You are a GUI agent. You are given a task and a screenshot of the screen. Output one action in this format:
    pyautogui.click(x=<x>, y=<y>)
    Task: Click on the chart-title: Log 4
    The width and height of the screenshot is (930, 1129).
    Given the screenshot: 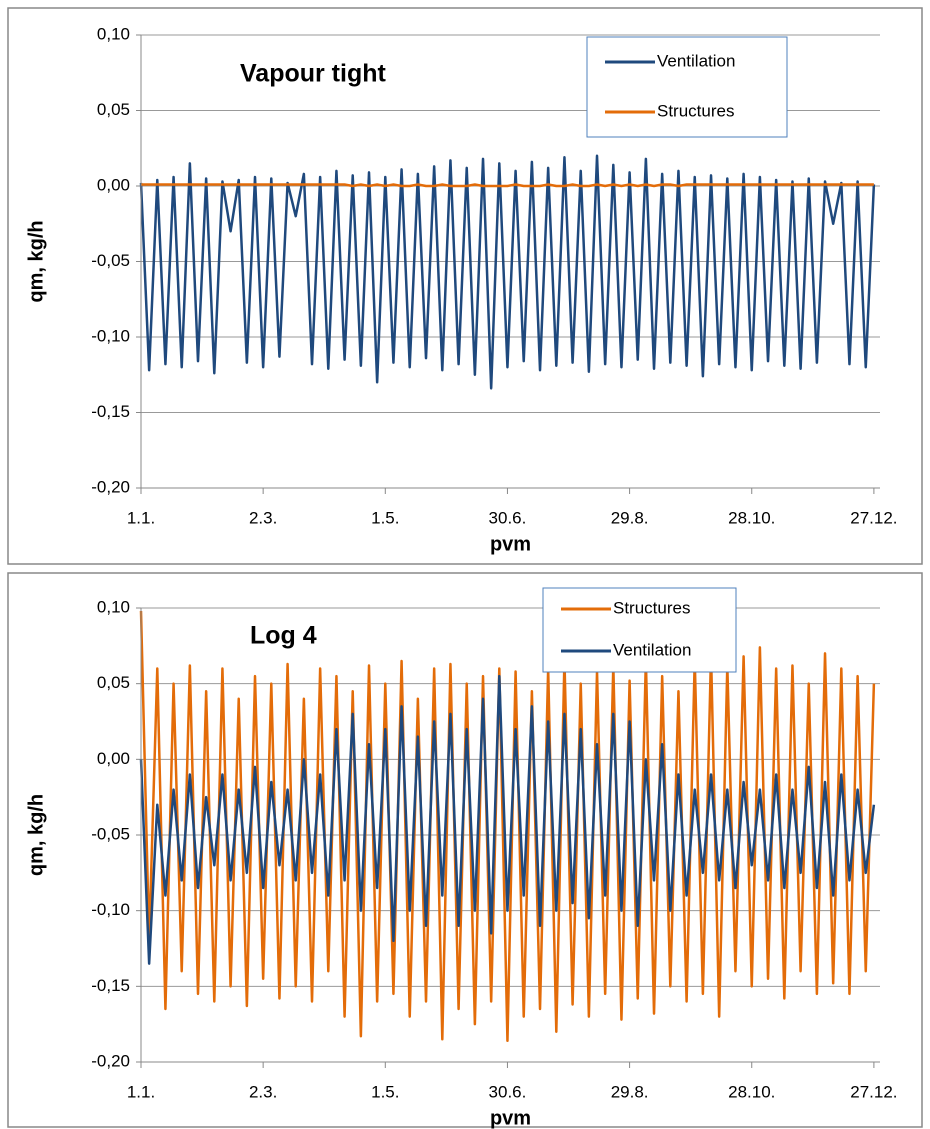 What is the action you would take?
    pyautogui.click(x=283, y=636)
    